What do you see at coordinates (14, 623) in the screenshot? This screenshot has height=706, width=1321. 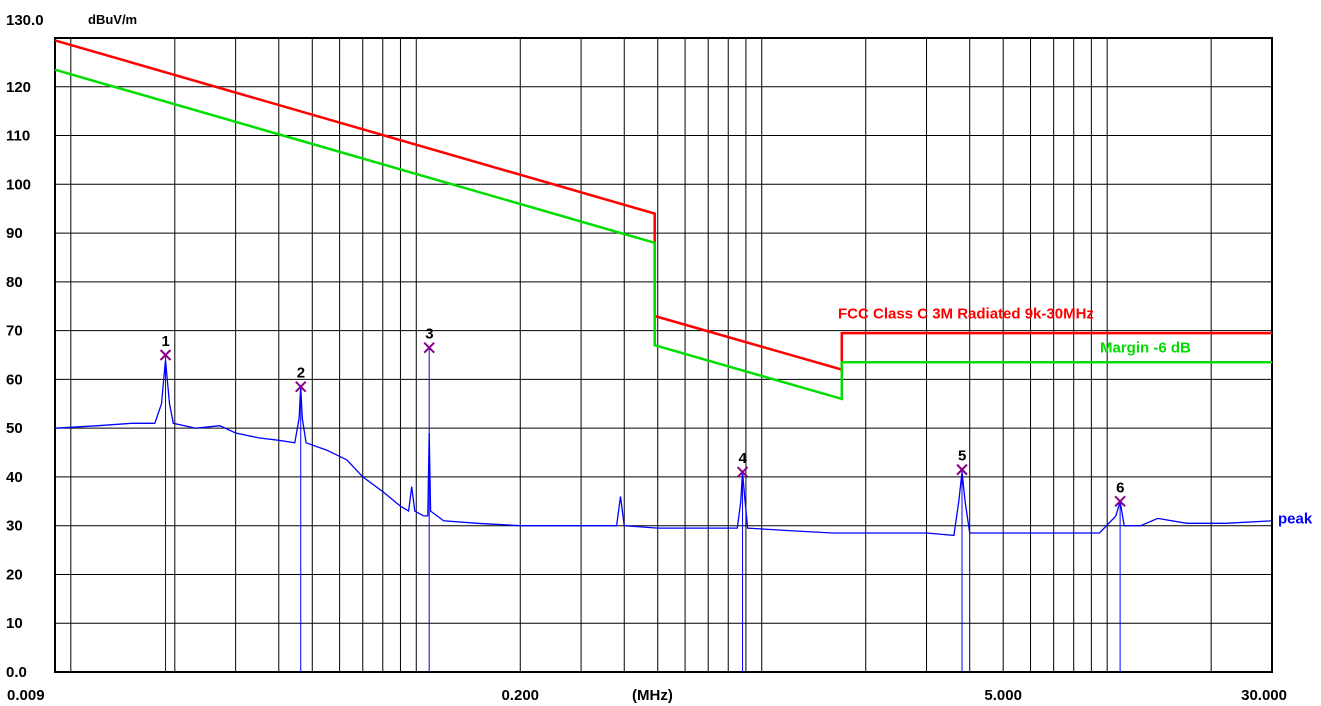 I see `y-tick-label: 10` at bounding box center [14, 623].